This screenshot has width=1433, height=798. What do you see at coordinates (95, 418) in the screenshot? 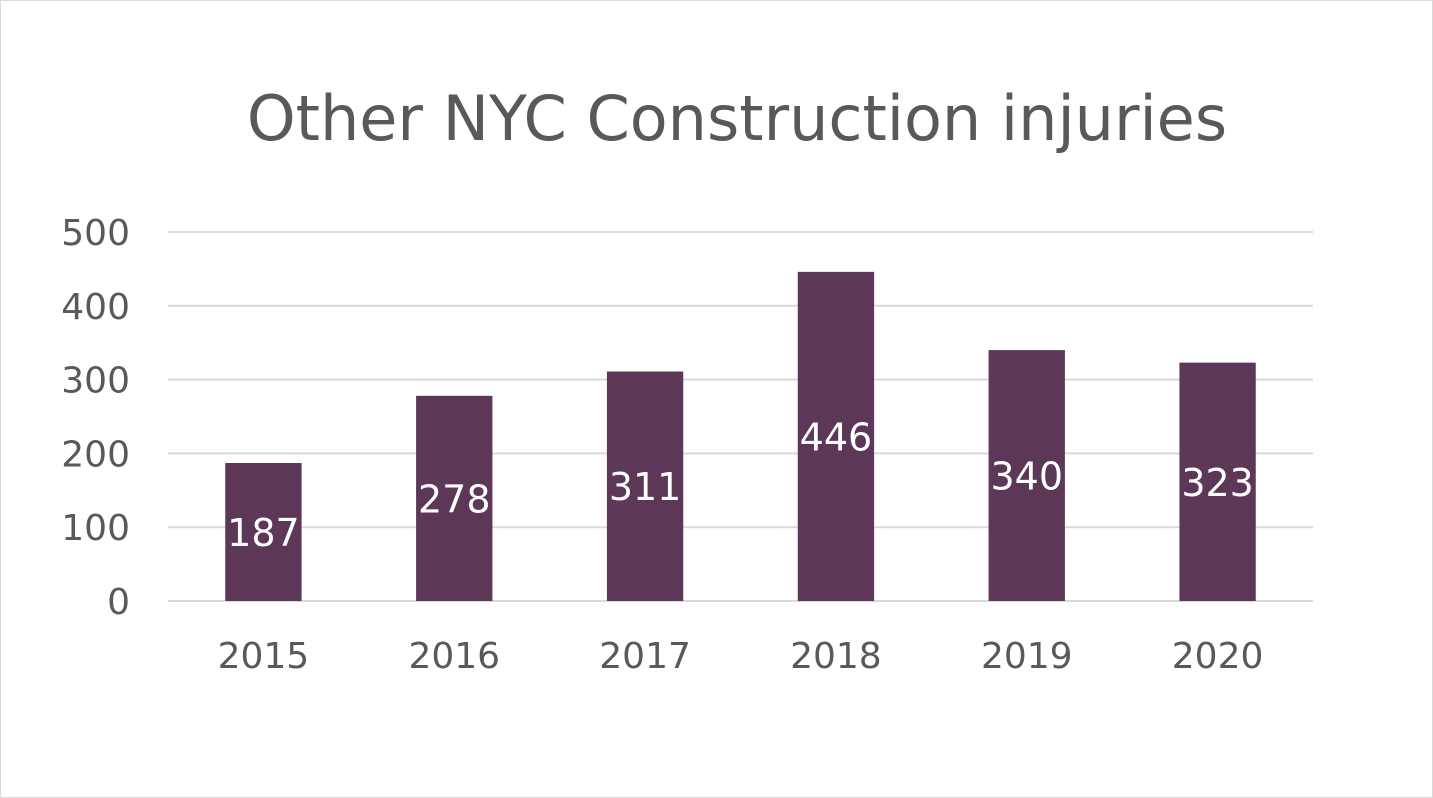
I see `y-axis-ticks: 0 100 200 300 400 500` at bounding box center [95, 418].